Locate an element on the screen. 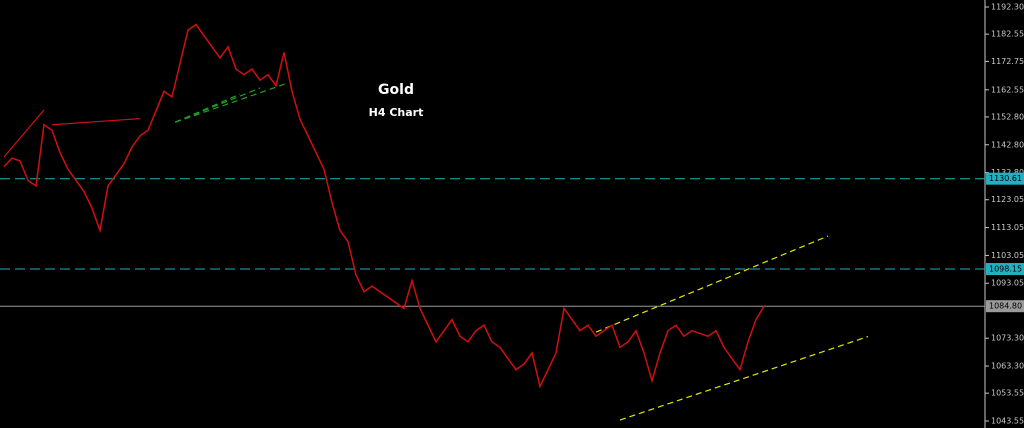  y-tick-label: 1053.55 is located at coordinates (1007, 393).